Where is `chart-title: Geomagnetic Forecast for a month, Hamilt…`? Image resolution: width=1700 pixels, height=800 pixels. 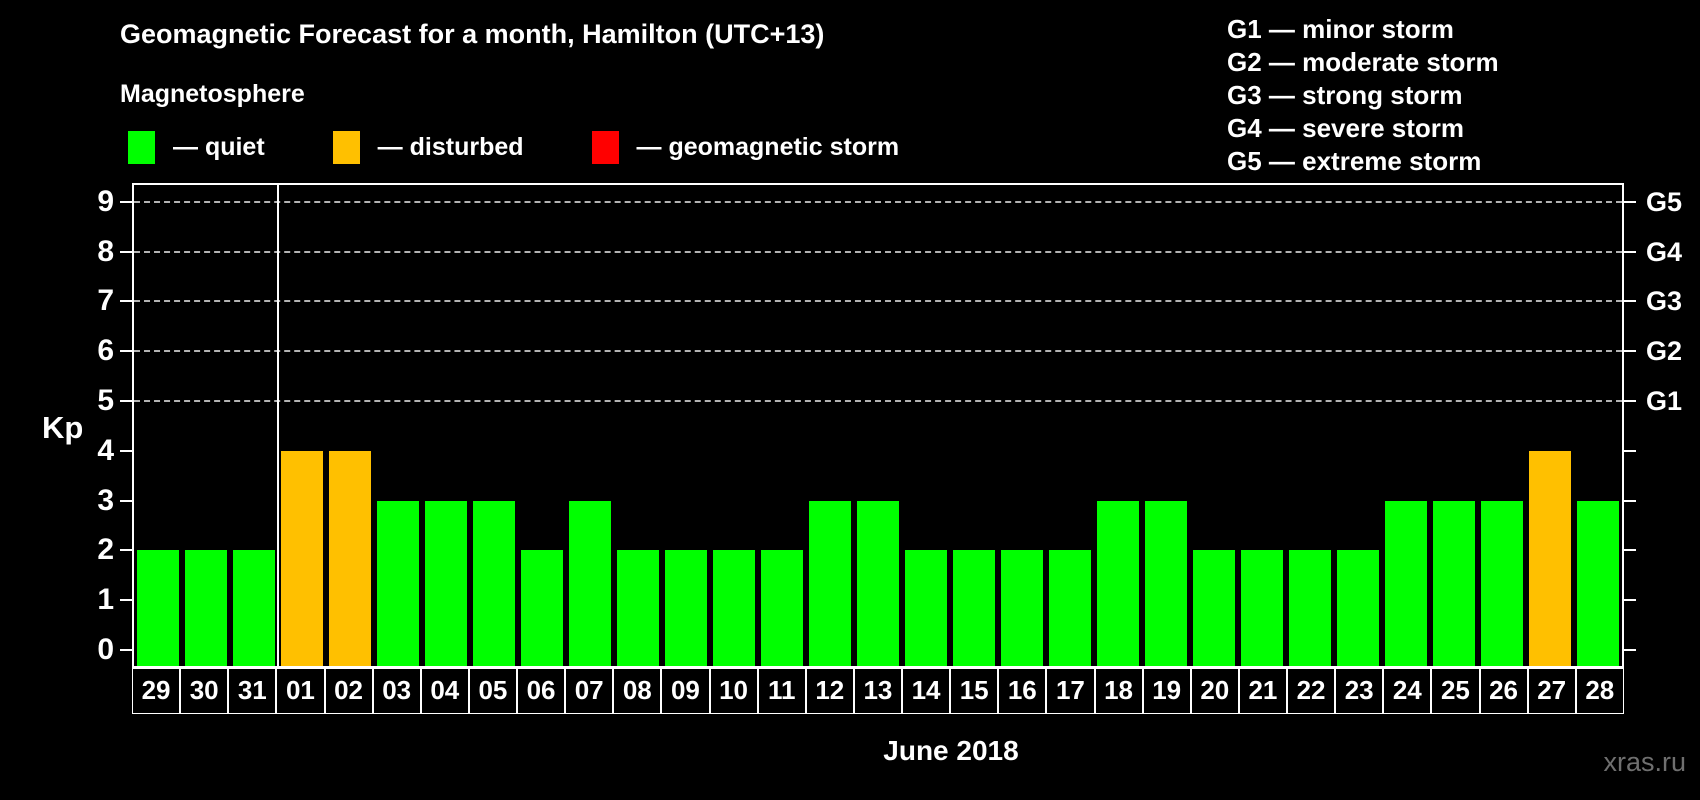 chart-title: Geomagnetic Forecast for a month, Hamilt… is located at coordinates (472, 34).